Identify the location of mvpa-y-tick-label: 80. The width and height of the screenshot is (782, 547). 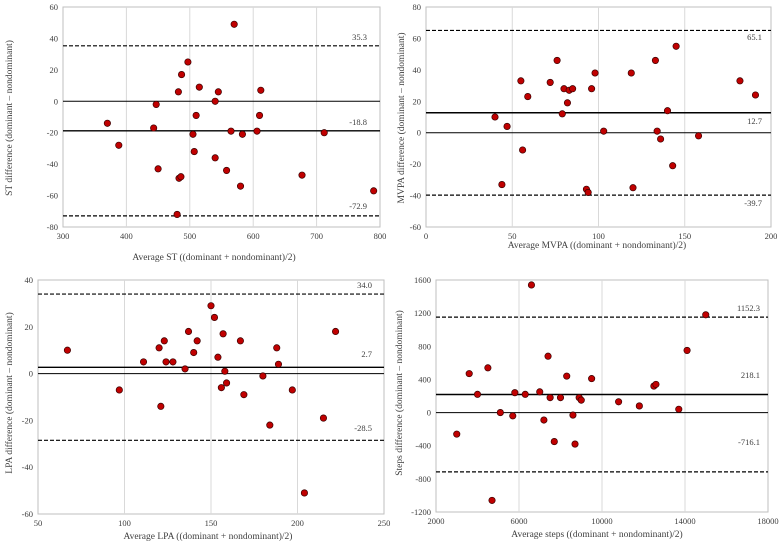
(417, 7).